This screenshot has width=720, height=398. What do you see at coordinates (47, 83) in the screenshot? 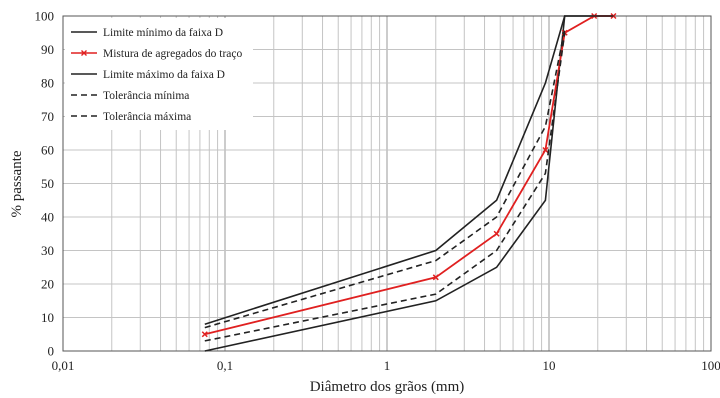
I see `y-tick-label: 80` at bounding box center [47, 83].